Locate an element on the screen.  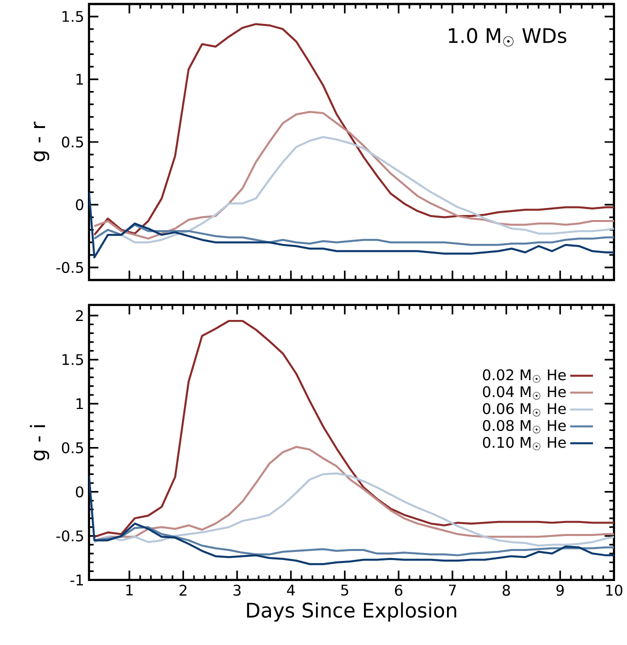
x-tick-label: 3 is located at coordinates (237, 590).